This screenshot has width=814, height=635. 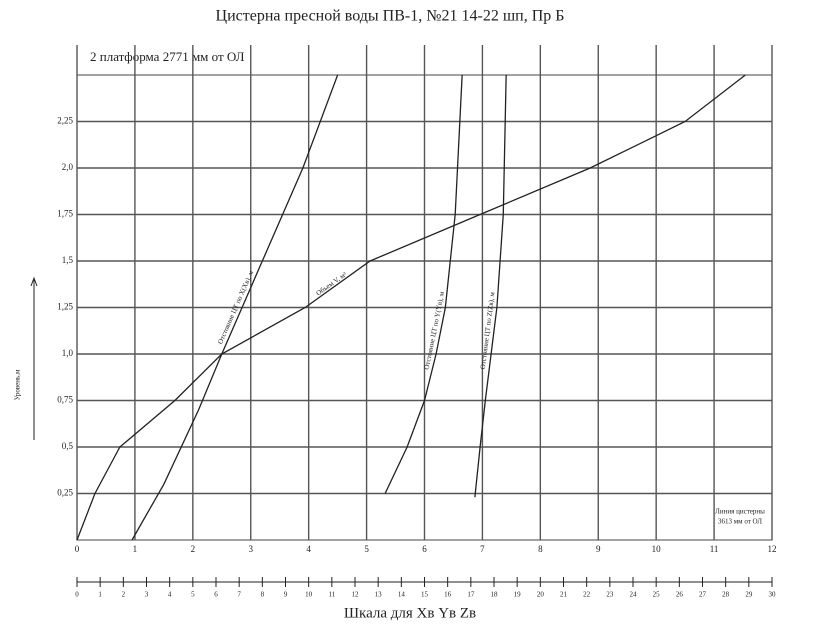 I want to click on x2-tick-label: 13, so click(x=379, y=595).